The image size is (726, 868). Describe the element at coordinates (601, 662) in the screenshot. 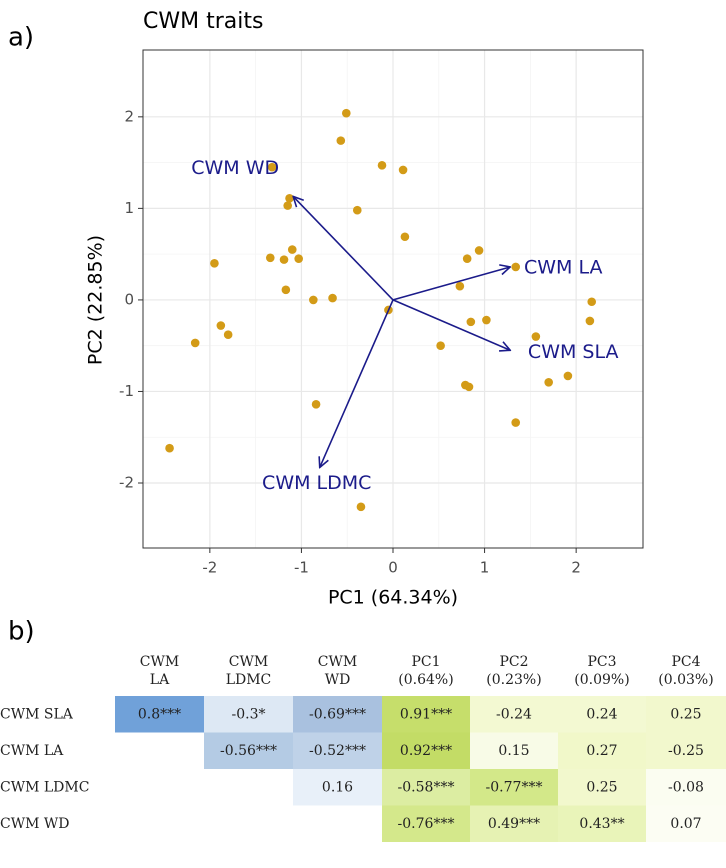

I see `column-header: PC3` at that location.